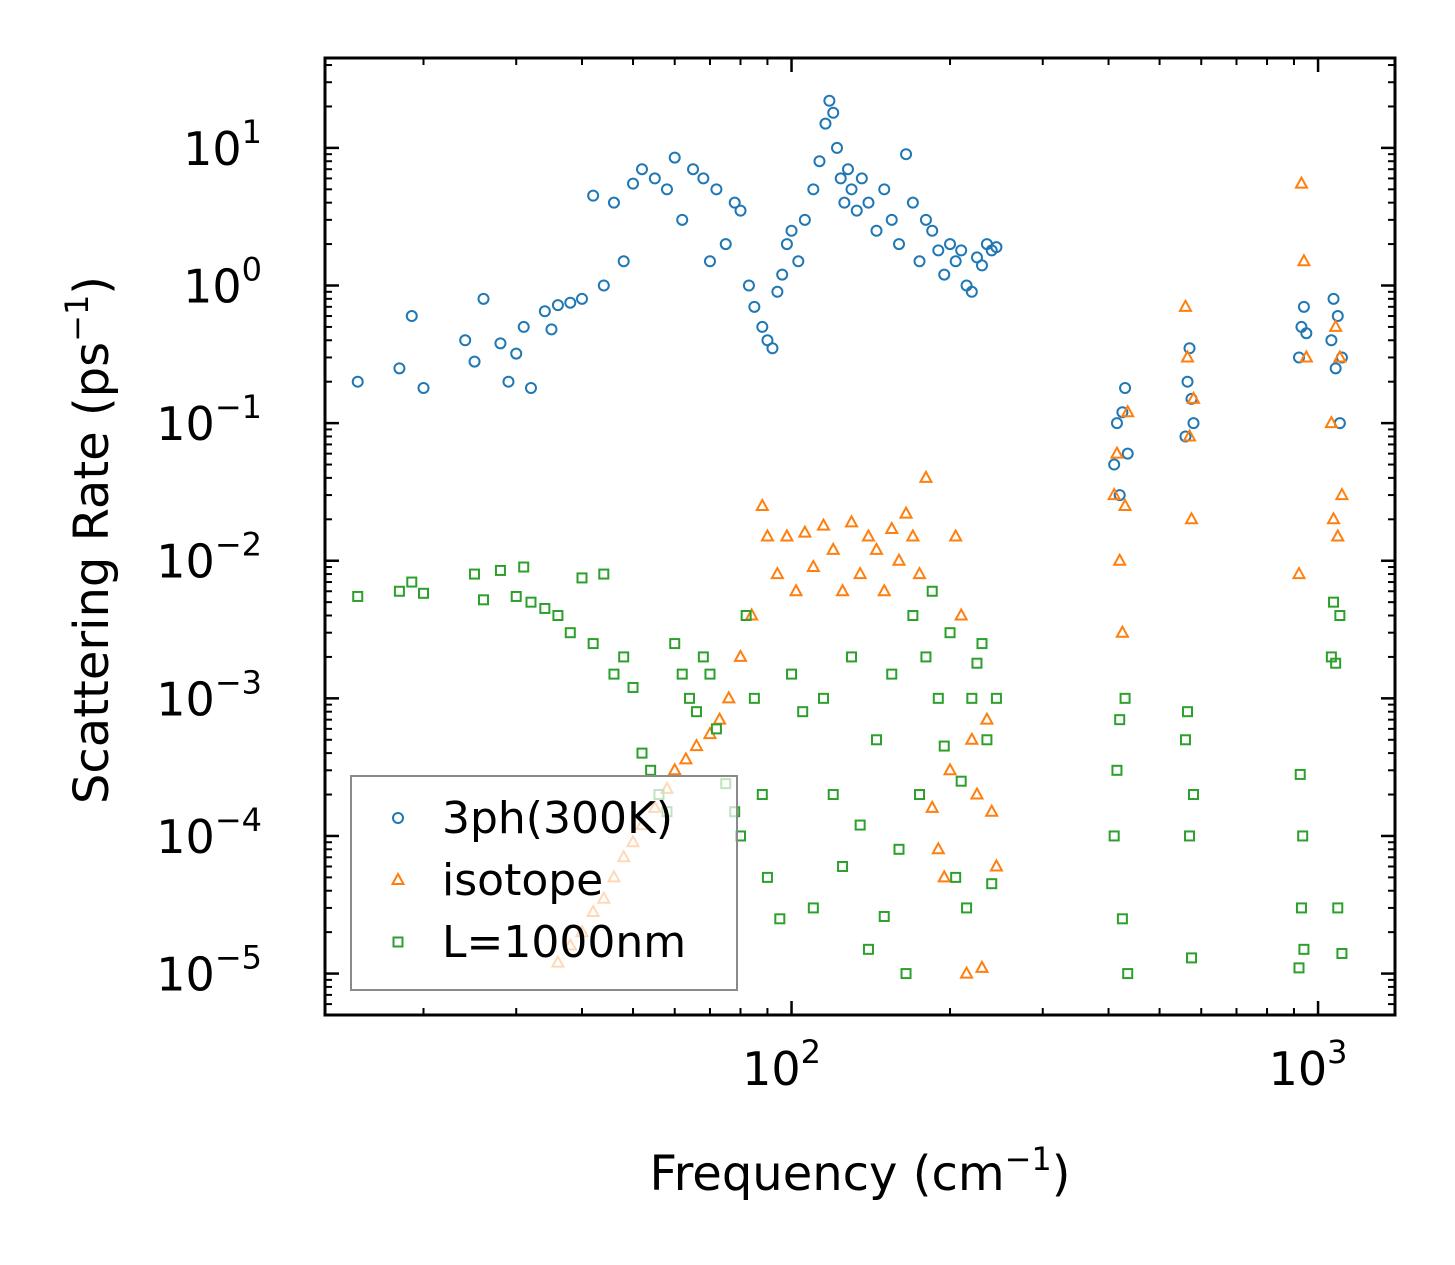 The image size is (1455, 1265). Describe the element at coordinates (398, 878) in the screenshot. I see `legend-marker-triangle` at that location.